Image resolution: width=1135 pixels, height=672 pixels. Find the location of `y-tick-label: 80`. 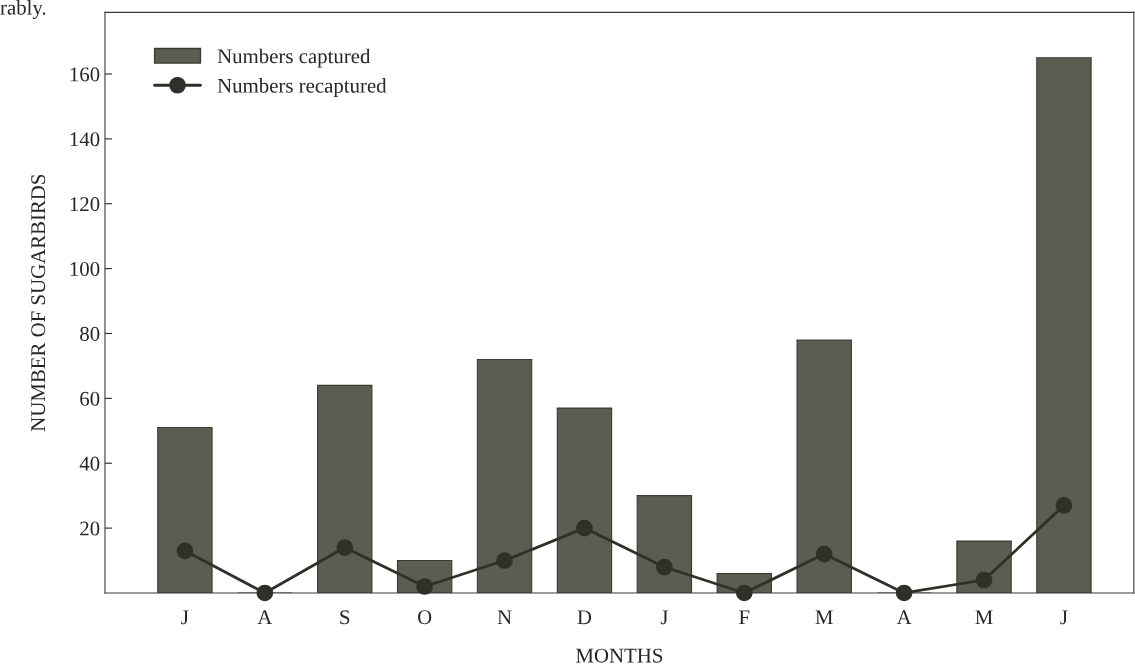

y-tick-label: 80 is located at coordinates (90, 333).